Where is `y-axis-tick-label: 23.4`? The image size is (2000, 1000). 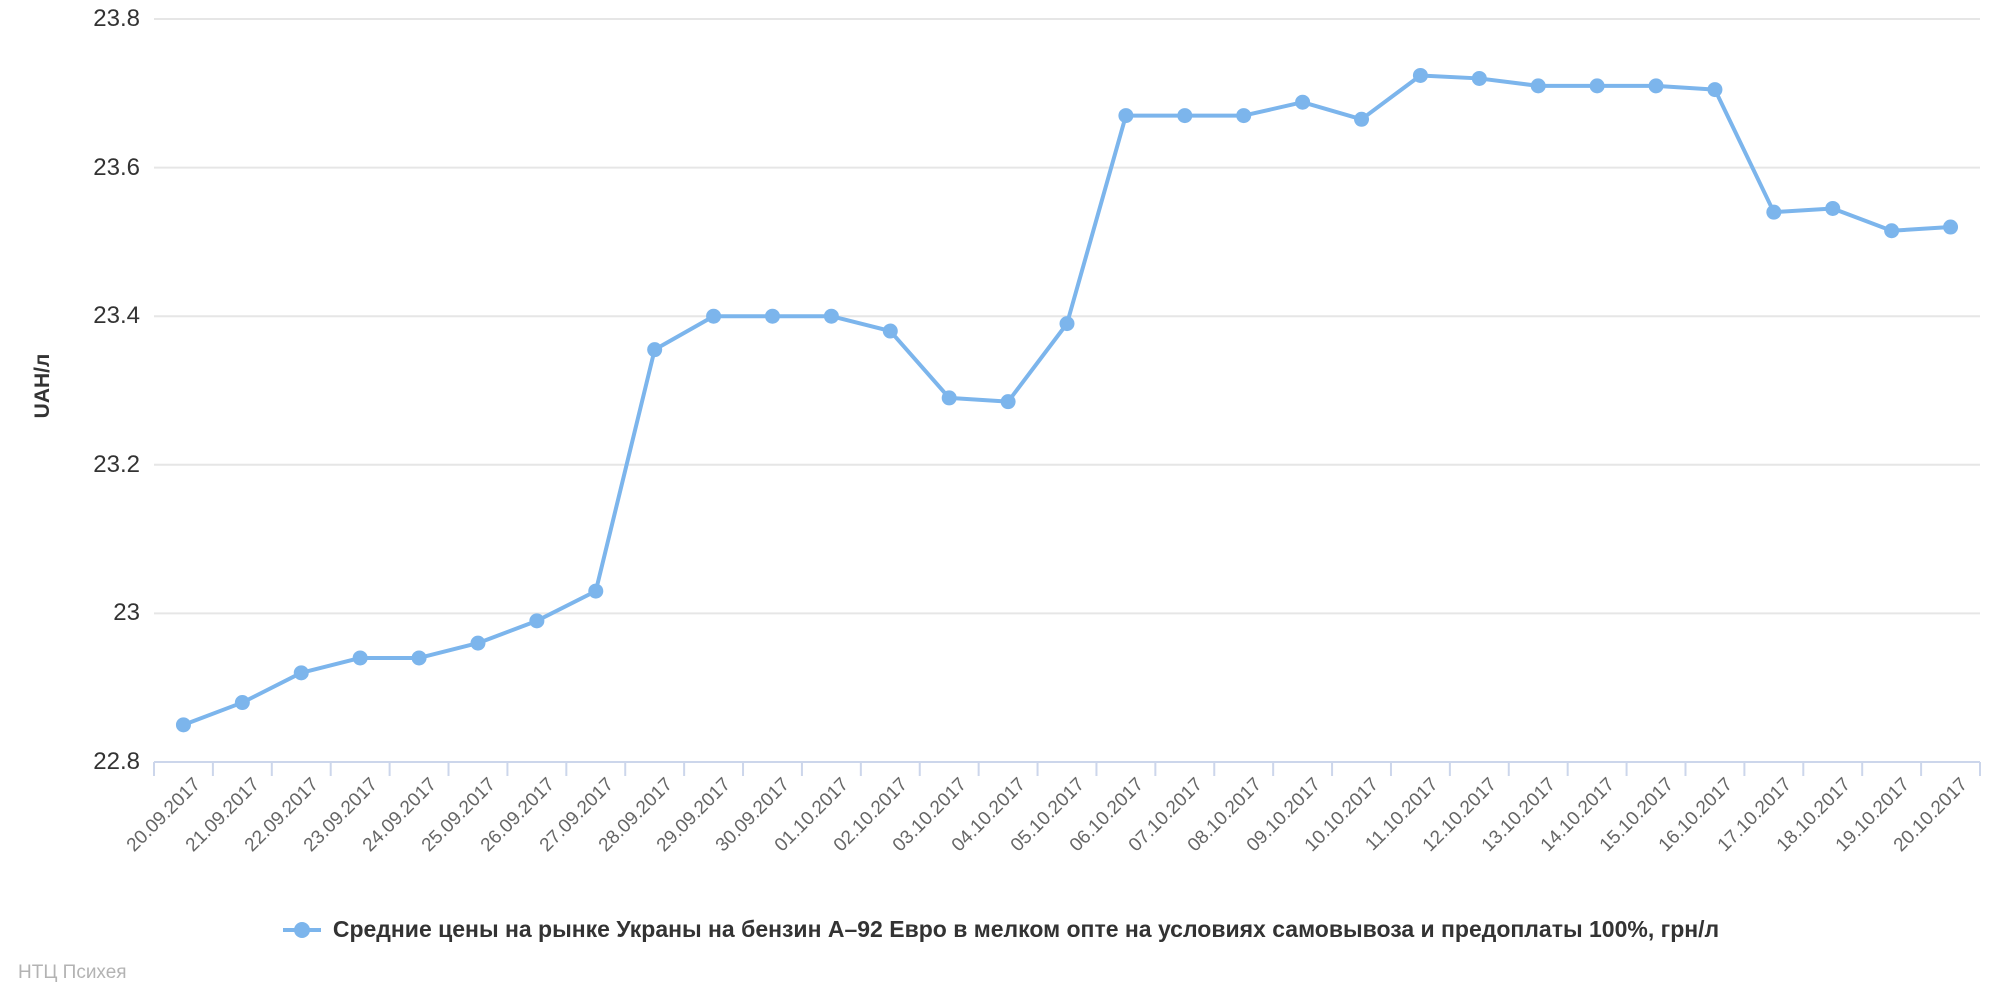 y-axis-tick-label: 23.4 is located at coordinates (116, 316).